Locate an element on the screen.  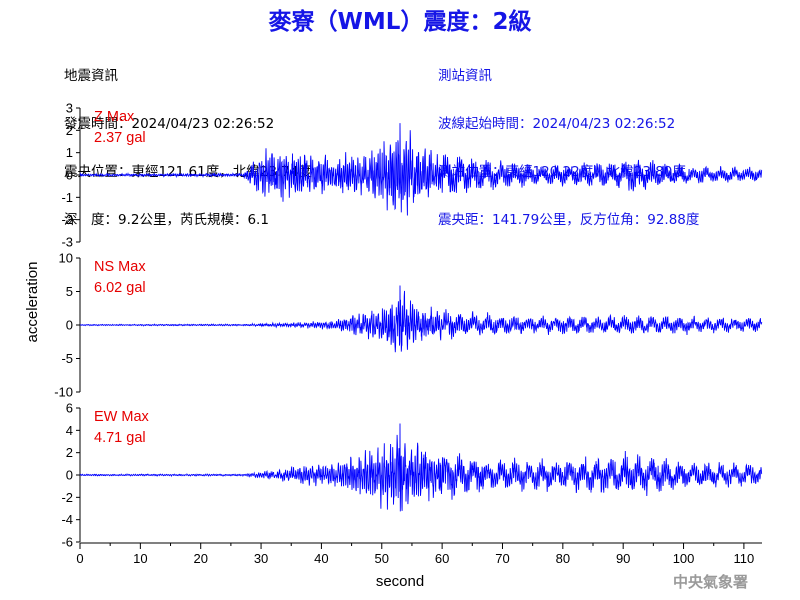
x-tick-label: 110 is located at coordinates (744, 558).